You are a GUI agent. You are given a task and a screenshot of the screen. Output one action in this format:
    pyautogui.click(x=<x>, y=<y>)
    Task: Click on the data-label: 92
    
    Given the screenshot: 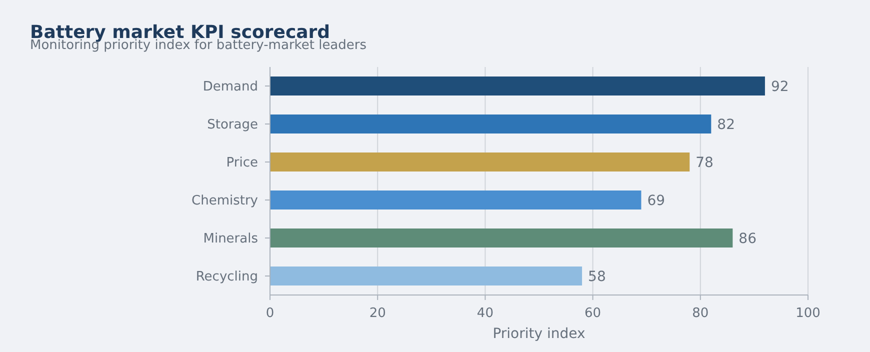 What is the action you would take?
    pyautogui.click(x=779, y=86)
    